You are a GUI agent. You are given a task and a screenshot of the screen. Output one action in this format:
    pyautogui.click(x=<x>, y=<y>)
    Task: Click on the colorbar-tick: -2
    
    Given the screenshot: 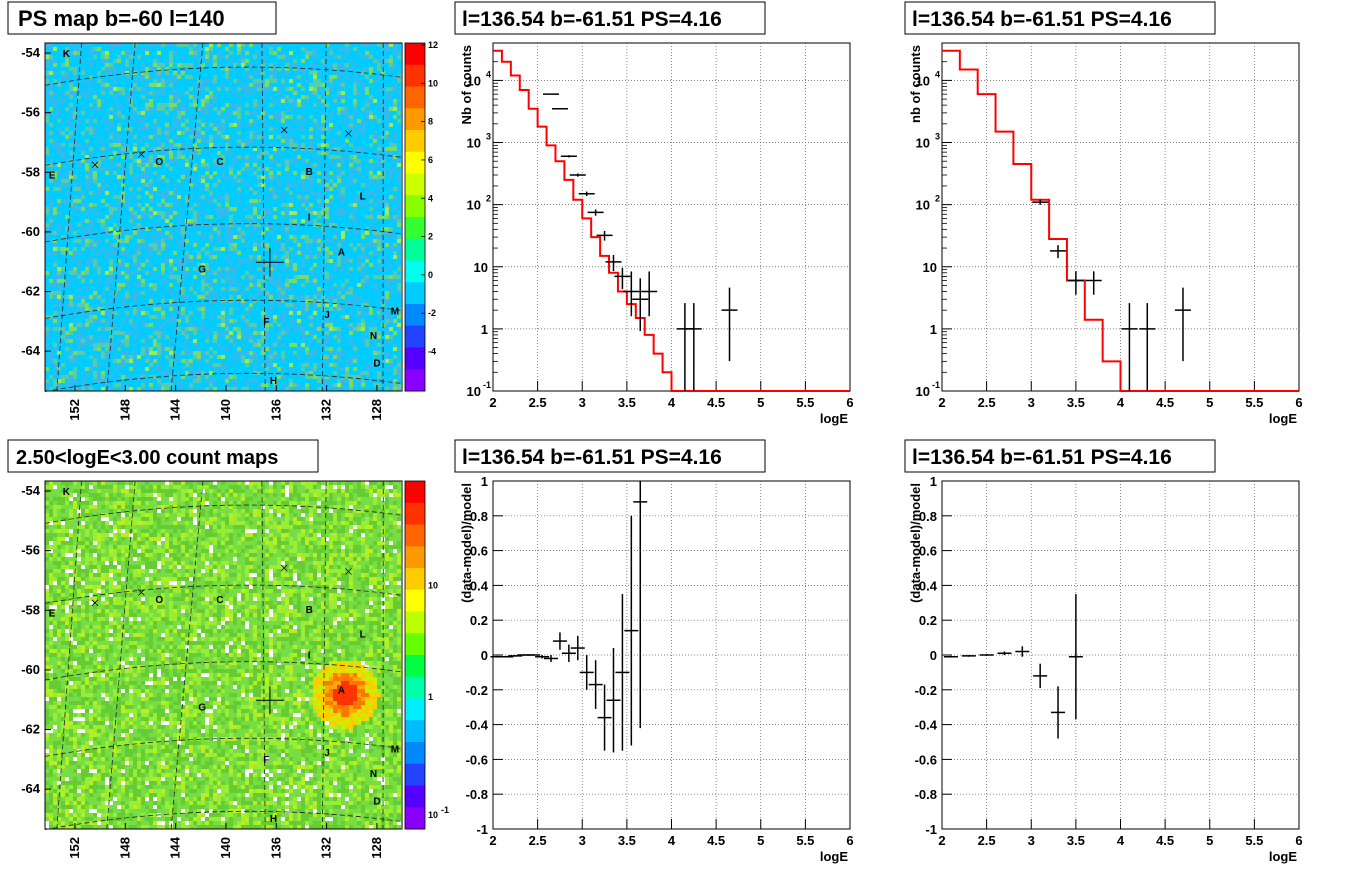 What is the action you would take?
    pyautogui.click(x=432, y=313)
    